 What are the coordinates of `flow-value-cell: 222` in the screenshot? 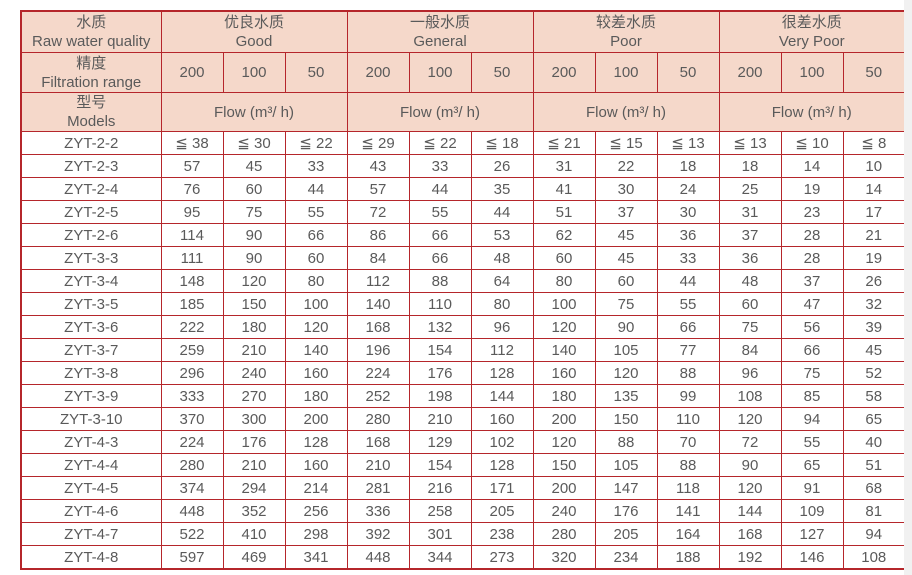 It's located at (192, 327).